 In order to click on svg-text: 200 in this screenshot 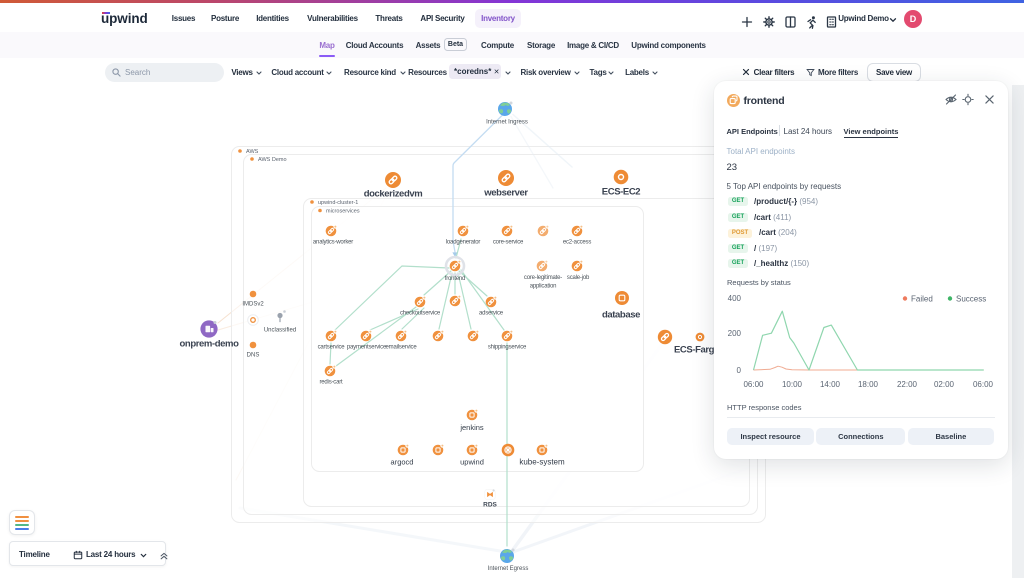, I will do `click(735, 333)`.